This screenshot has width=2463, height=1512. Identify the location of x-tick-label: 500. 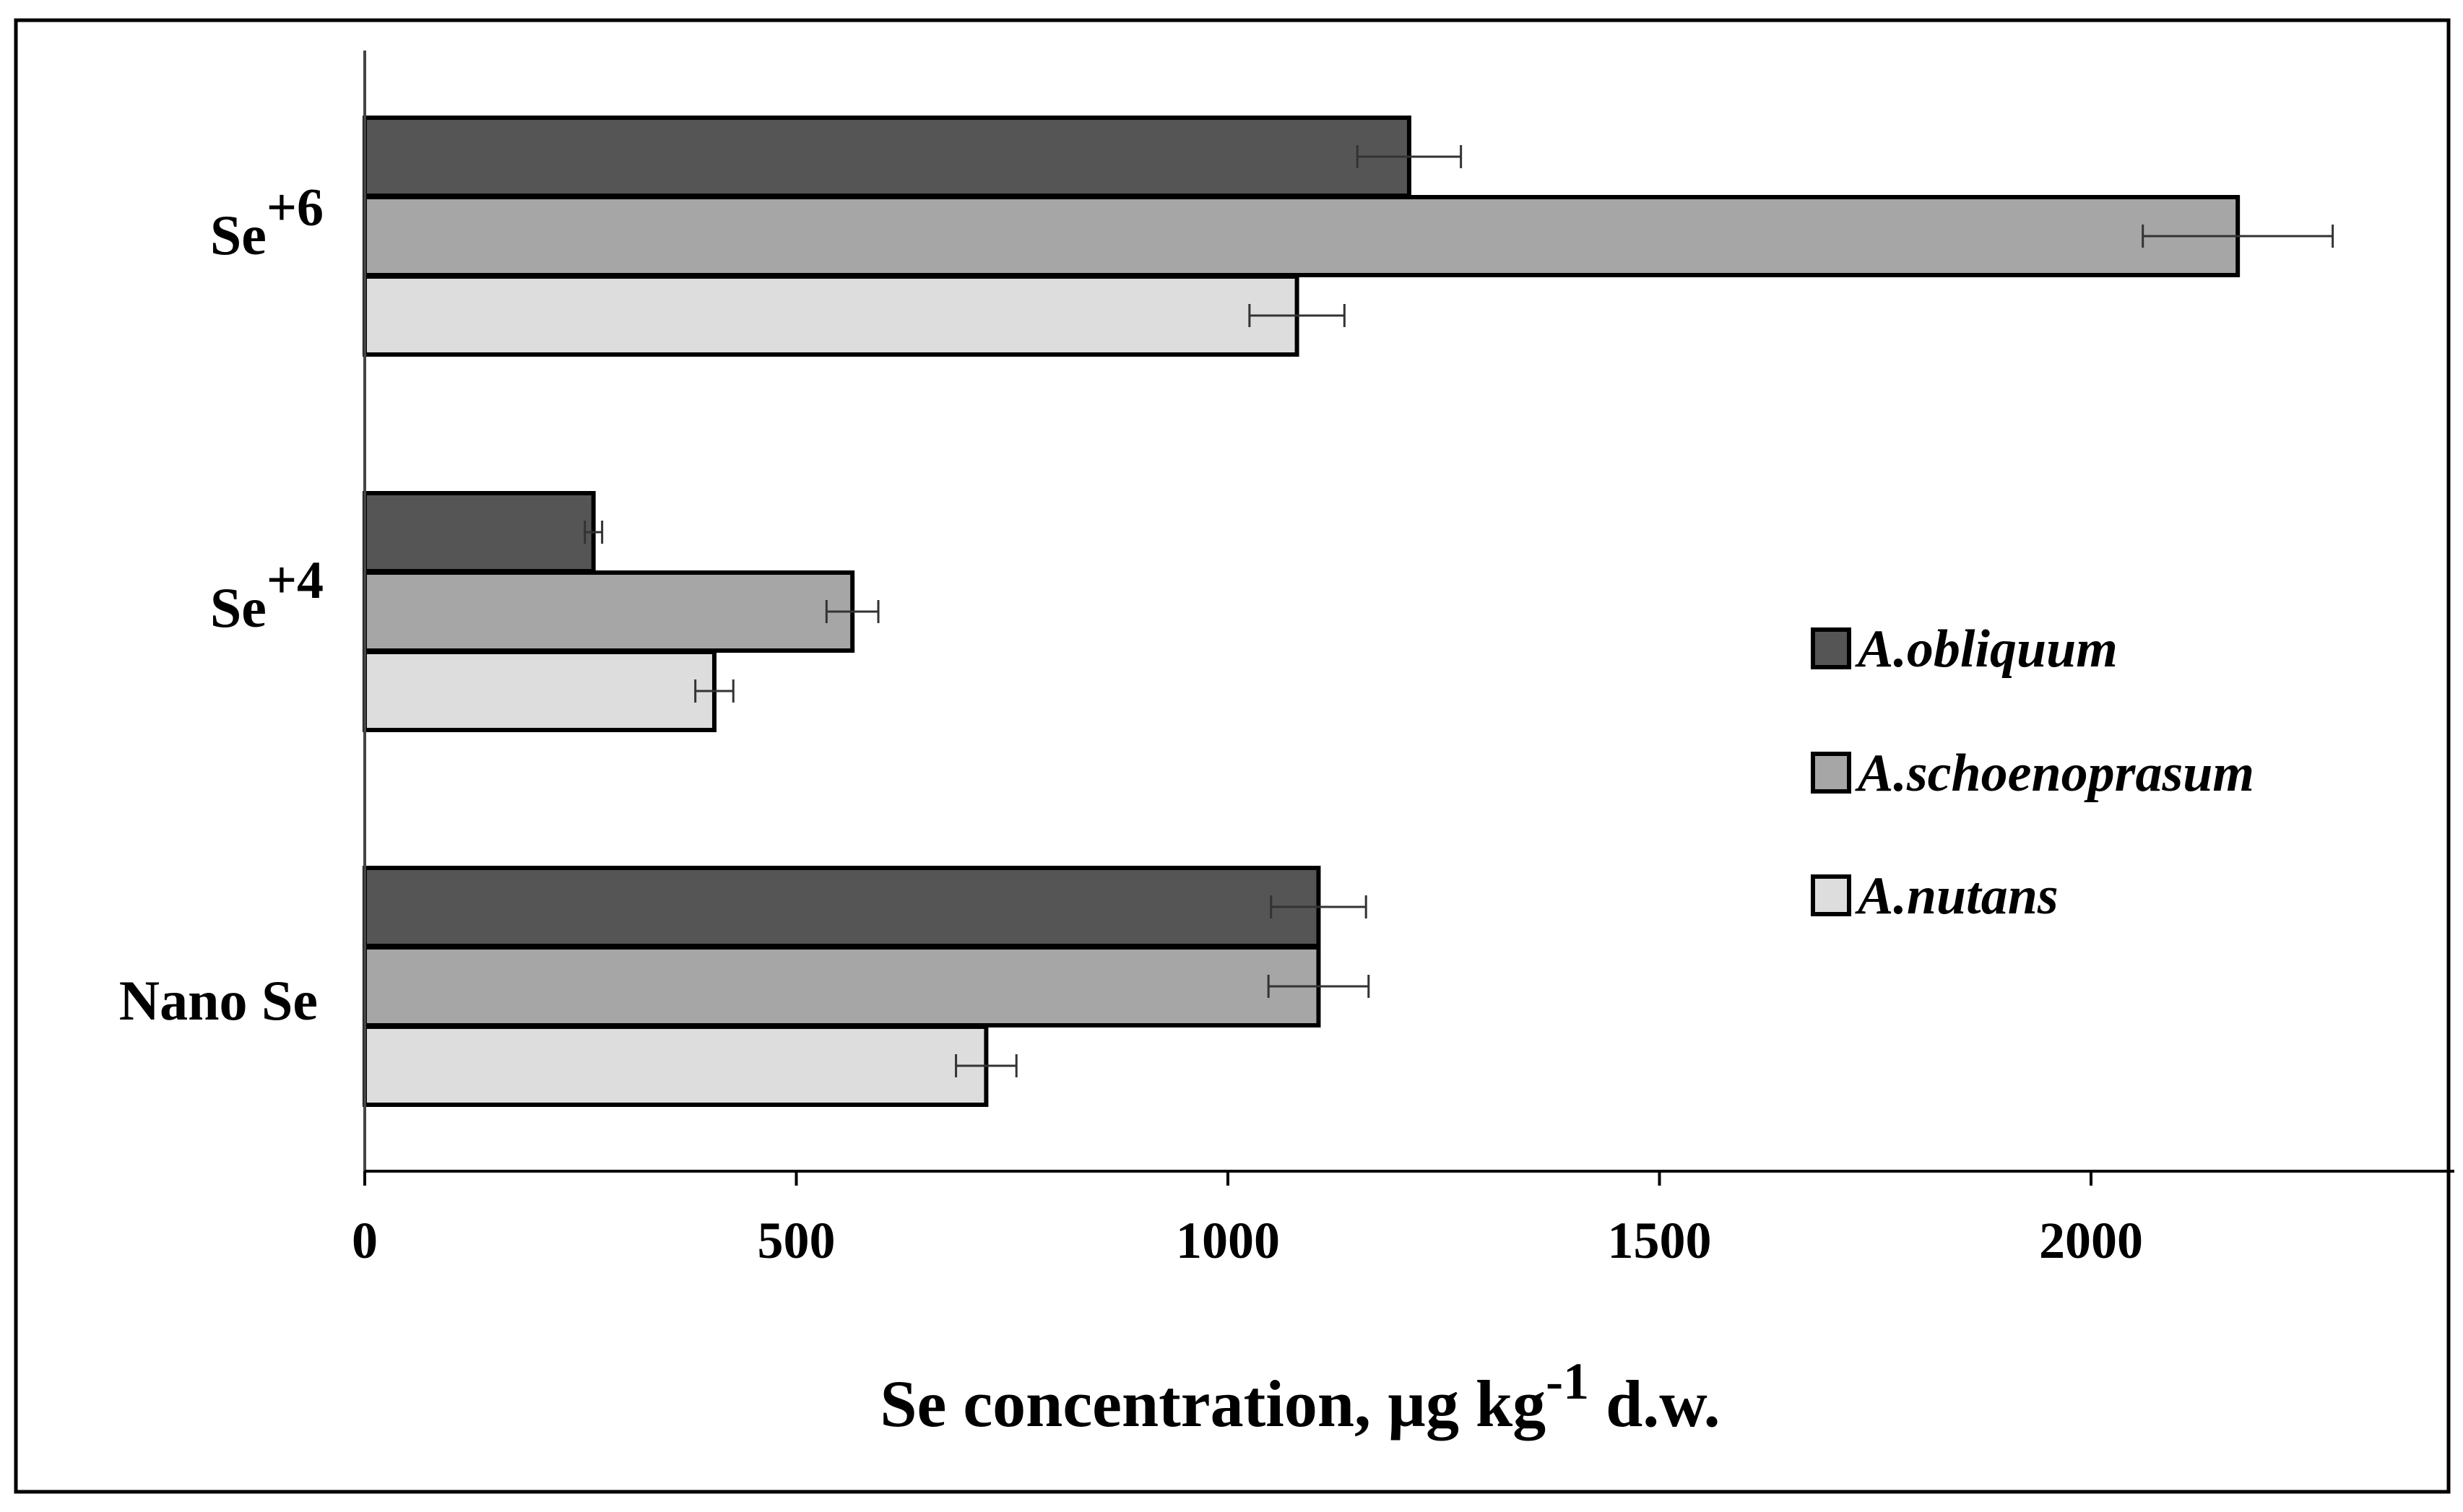
(797, 1240).